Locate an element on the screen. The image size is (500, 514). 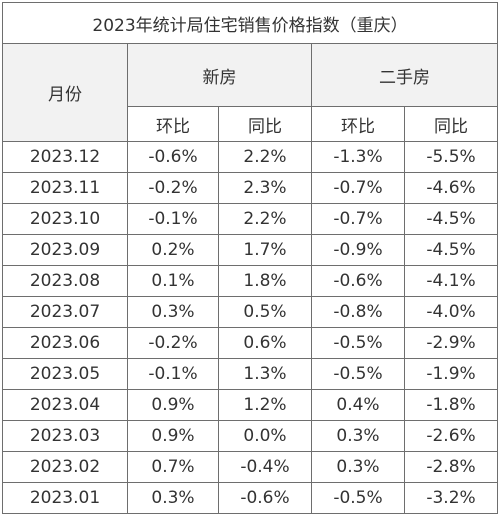
table-row: 2023.03 0.9% 0.0% 0.3% -2.6% is located at coordinates (250, 436).